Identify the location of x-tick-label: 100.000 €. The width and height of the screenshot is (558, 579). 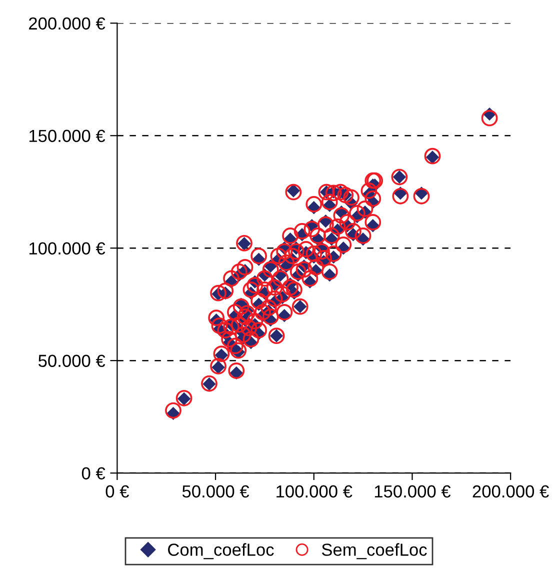
(314, 491).